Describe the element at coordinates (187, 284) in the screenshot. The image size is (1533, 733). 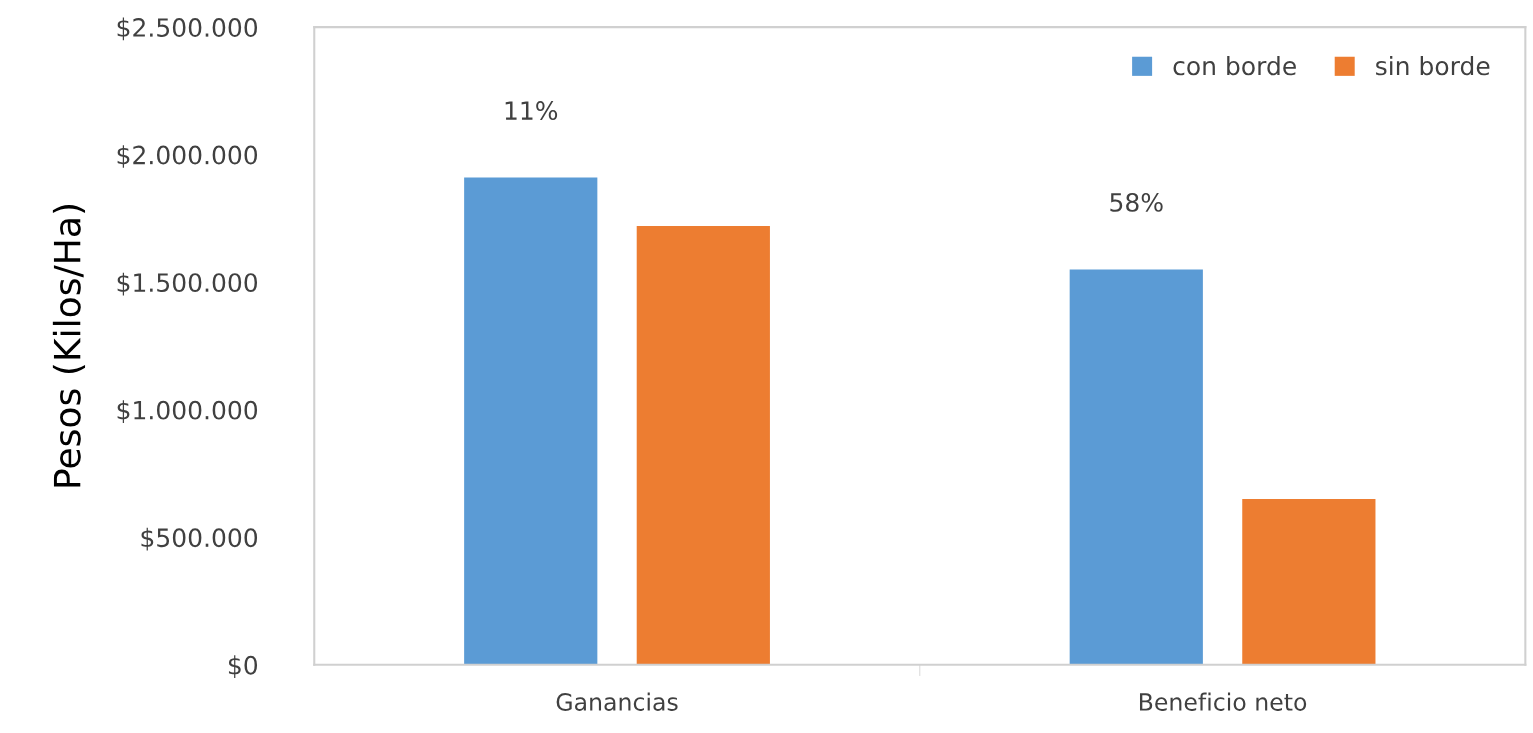
I see `y-tick-label: $1.500.000` at that location.